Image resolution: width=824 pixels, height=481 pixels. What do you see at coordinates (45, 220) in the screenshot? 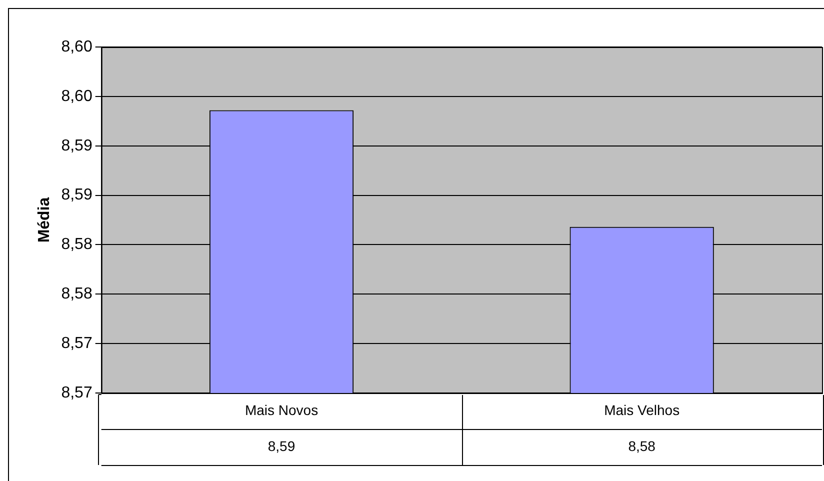
I see `y-axis-title: Média` at bounding box center [45, 220].